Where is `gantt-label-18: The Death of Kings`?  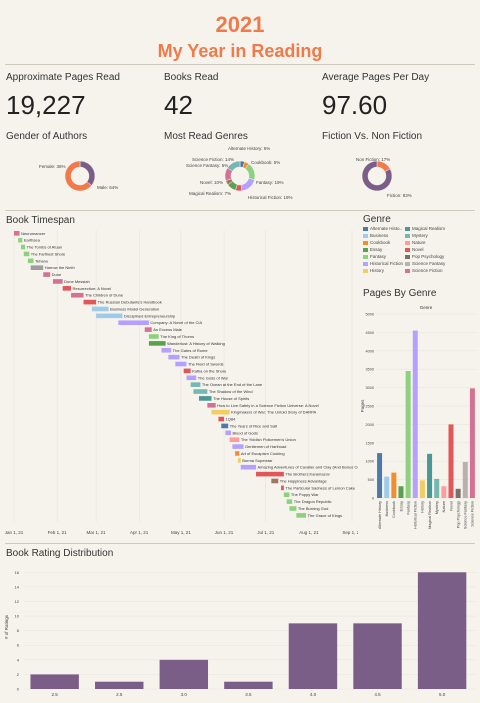 gantt-label-18: The Death of Kings is located at coordinates (198, 357).